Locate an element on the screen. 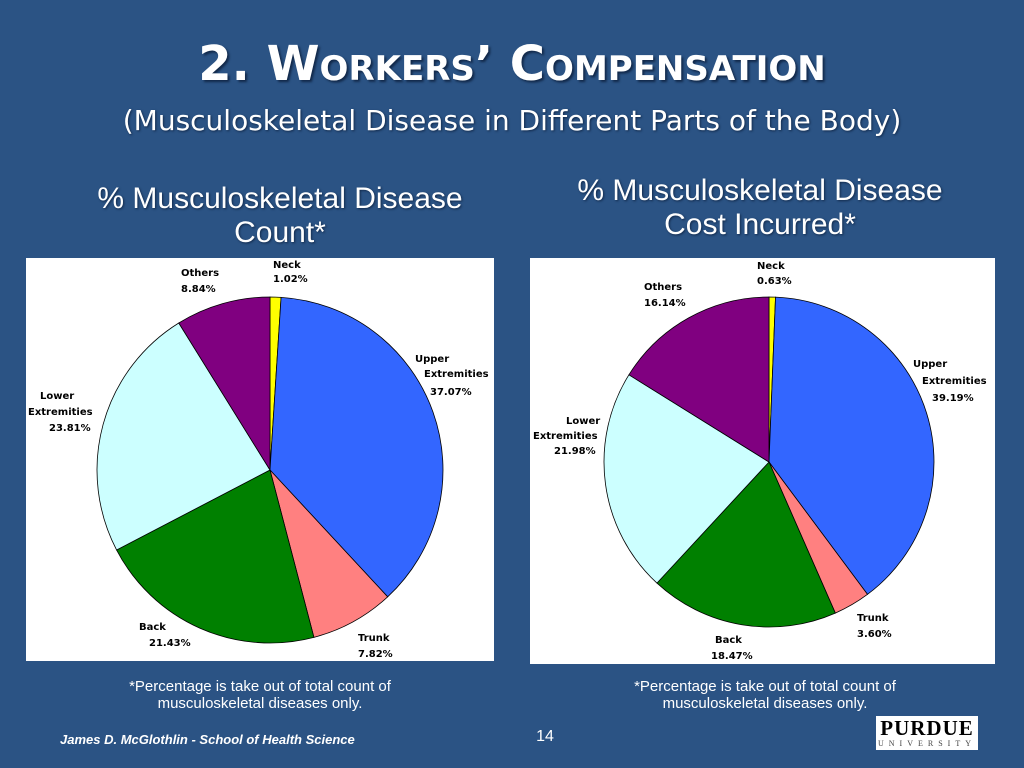 The image size is (1024, 768). slice-value-label: 3.60% is located at coordinates (874, 634).